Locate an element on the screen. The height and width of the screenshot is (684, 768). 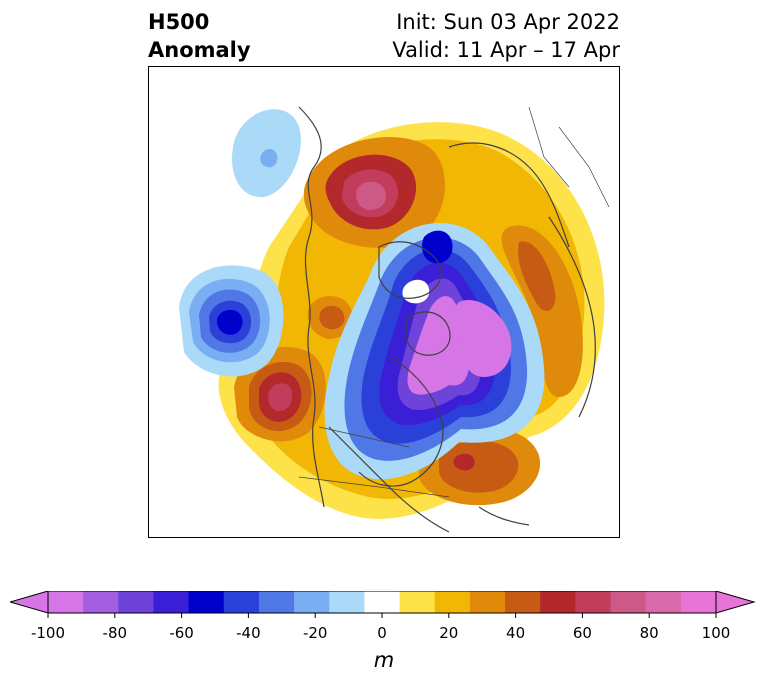
title-field: Anomaly is located at coordinates (199, 50).